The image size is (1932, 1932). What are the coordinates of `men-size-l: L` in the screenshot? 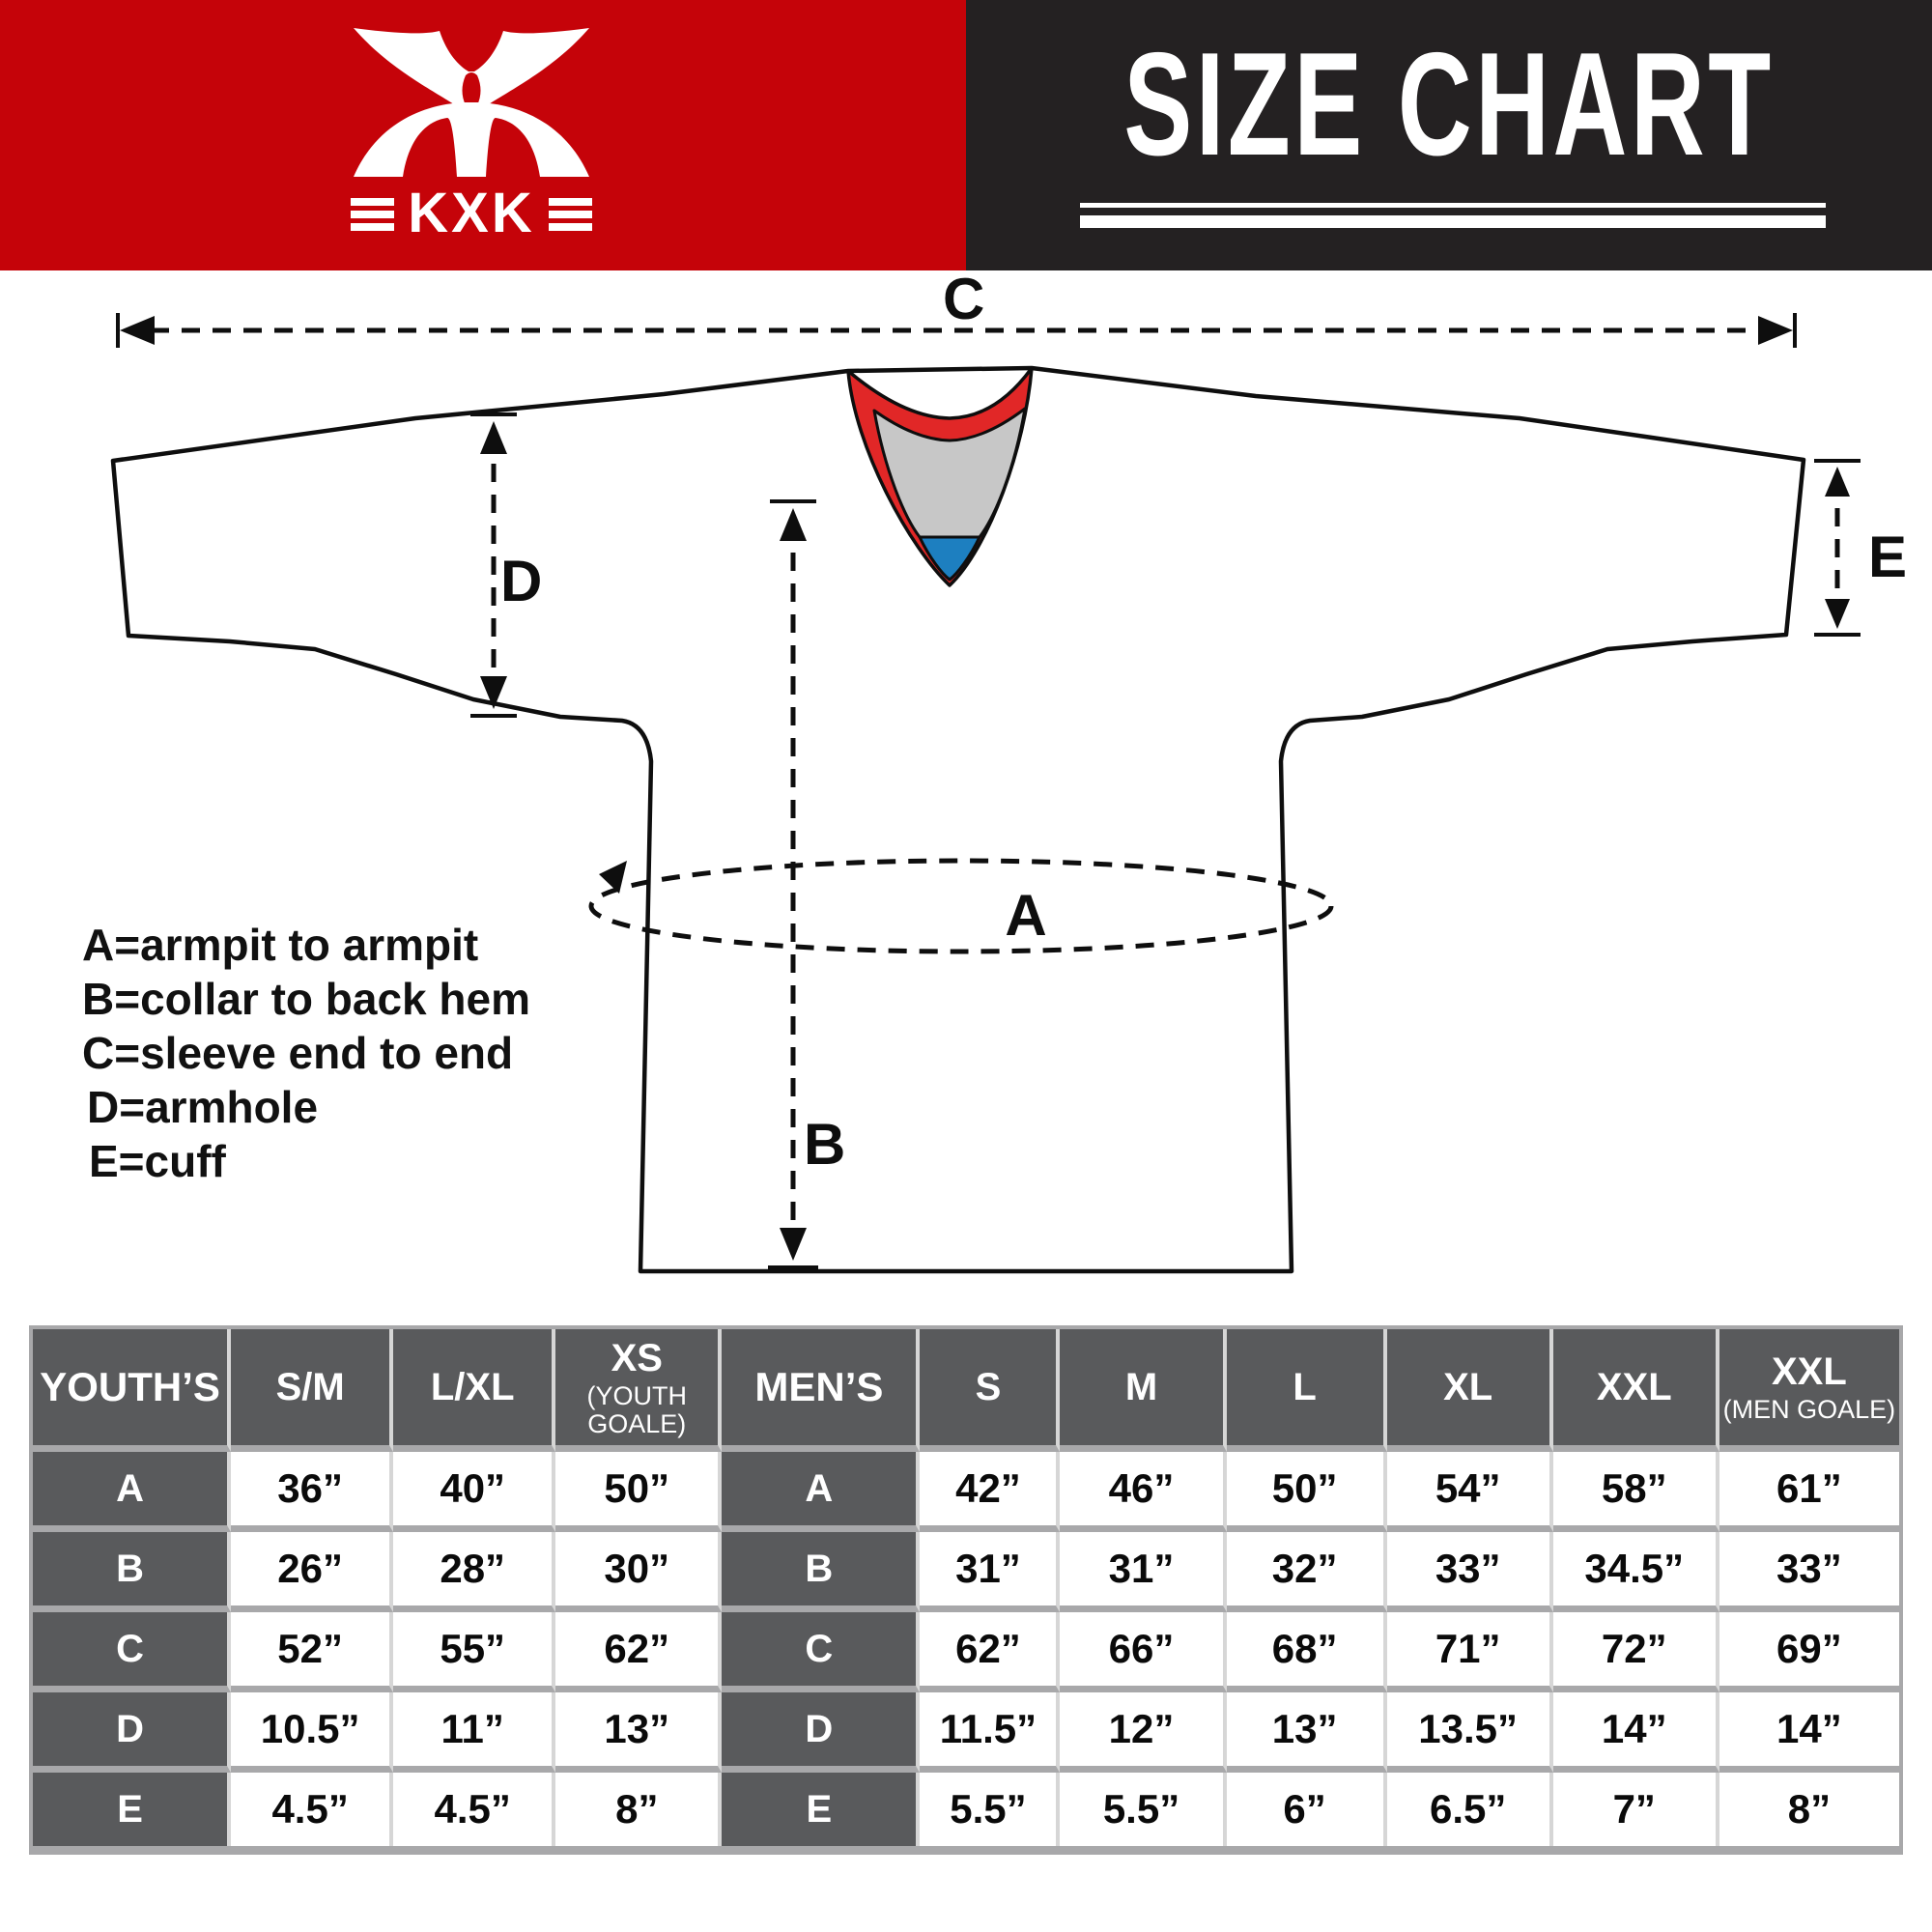 It's located at (1306, 1390).